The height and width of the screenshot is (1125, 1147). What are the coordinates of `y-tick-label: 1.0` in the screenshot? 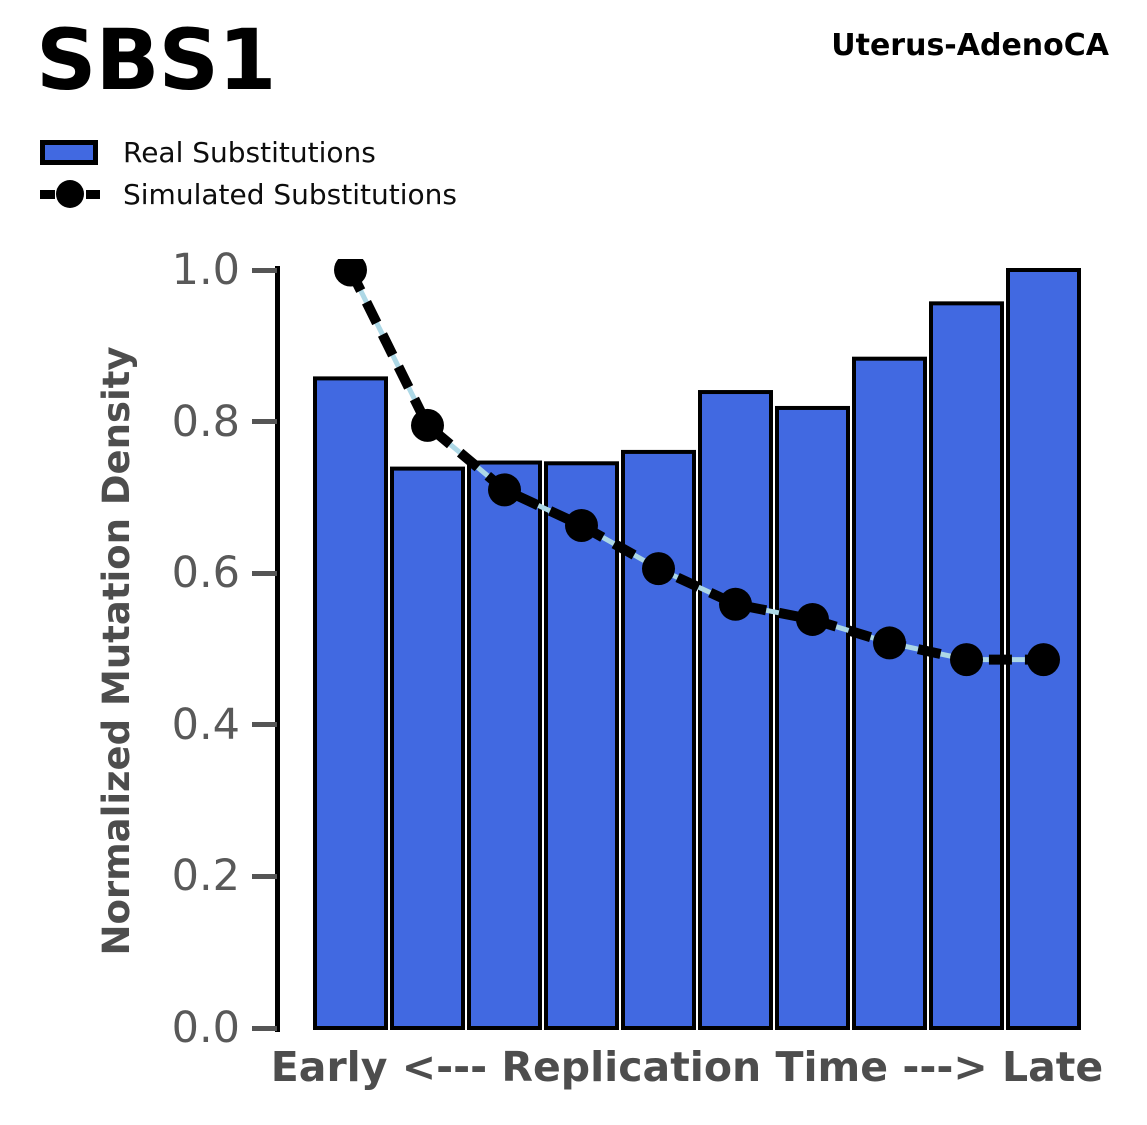 It's located at (205, 270).